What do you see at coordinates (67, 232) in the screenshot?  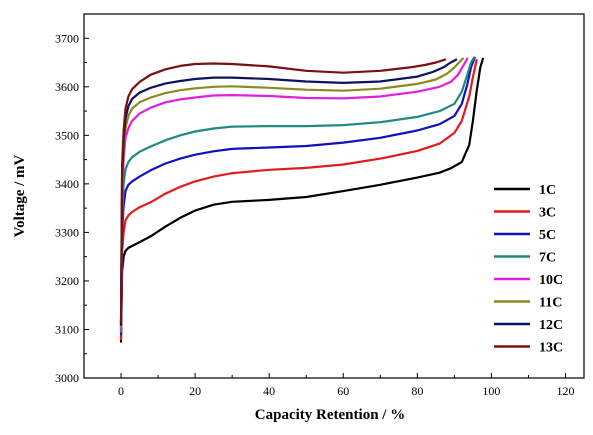 I see `y-tick-label: 3300` at bounding box center [67, 232].